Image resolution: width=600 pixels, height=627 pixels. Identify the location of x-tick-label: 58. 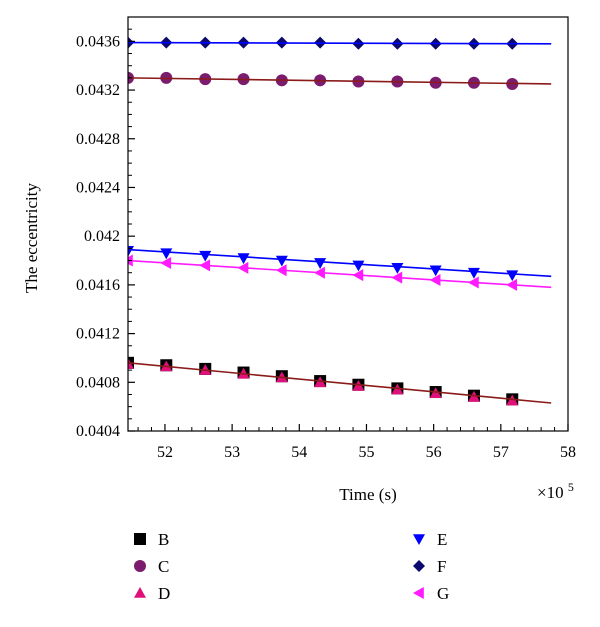
(568, 452).